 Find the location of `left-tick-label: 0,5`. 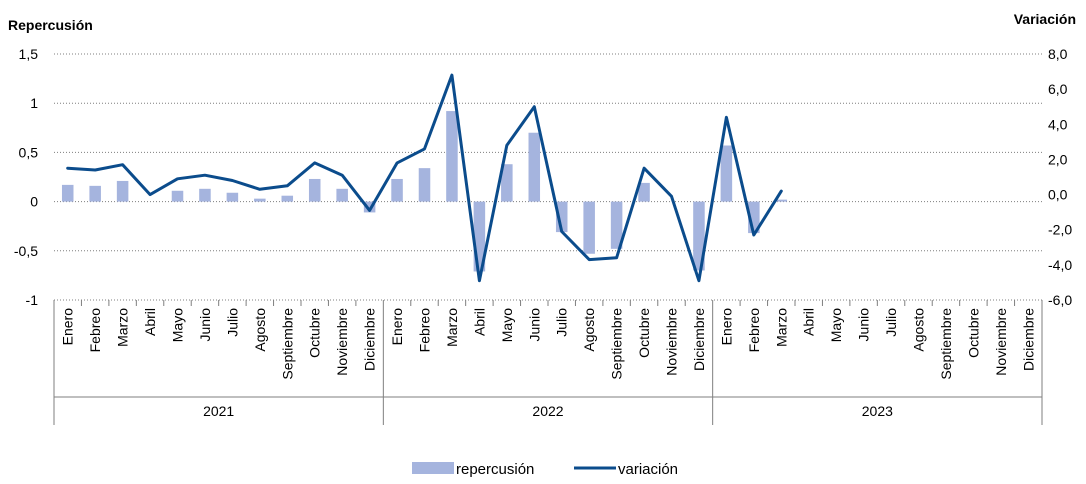

left-tick-label: 0,5 is located at coordinates (29, 152).